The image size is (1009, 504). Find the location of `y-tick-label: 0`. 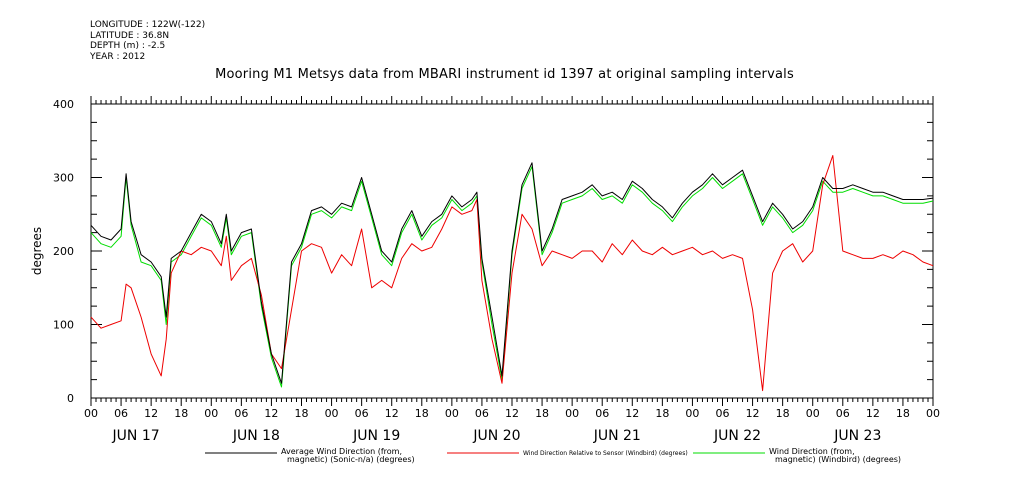

y-tick-label: 0 is located at coordinates (70, 398).